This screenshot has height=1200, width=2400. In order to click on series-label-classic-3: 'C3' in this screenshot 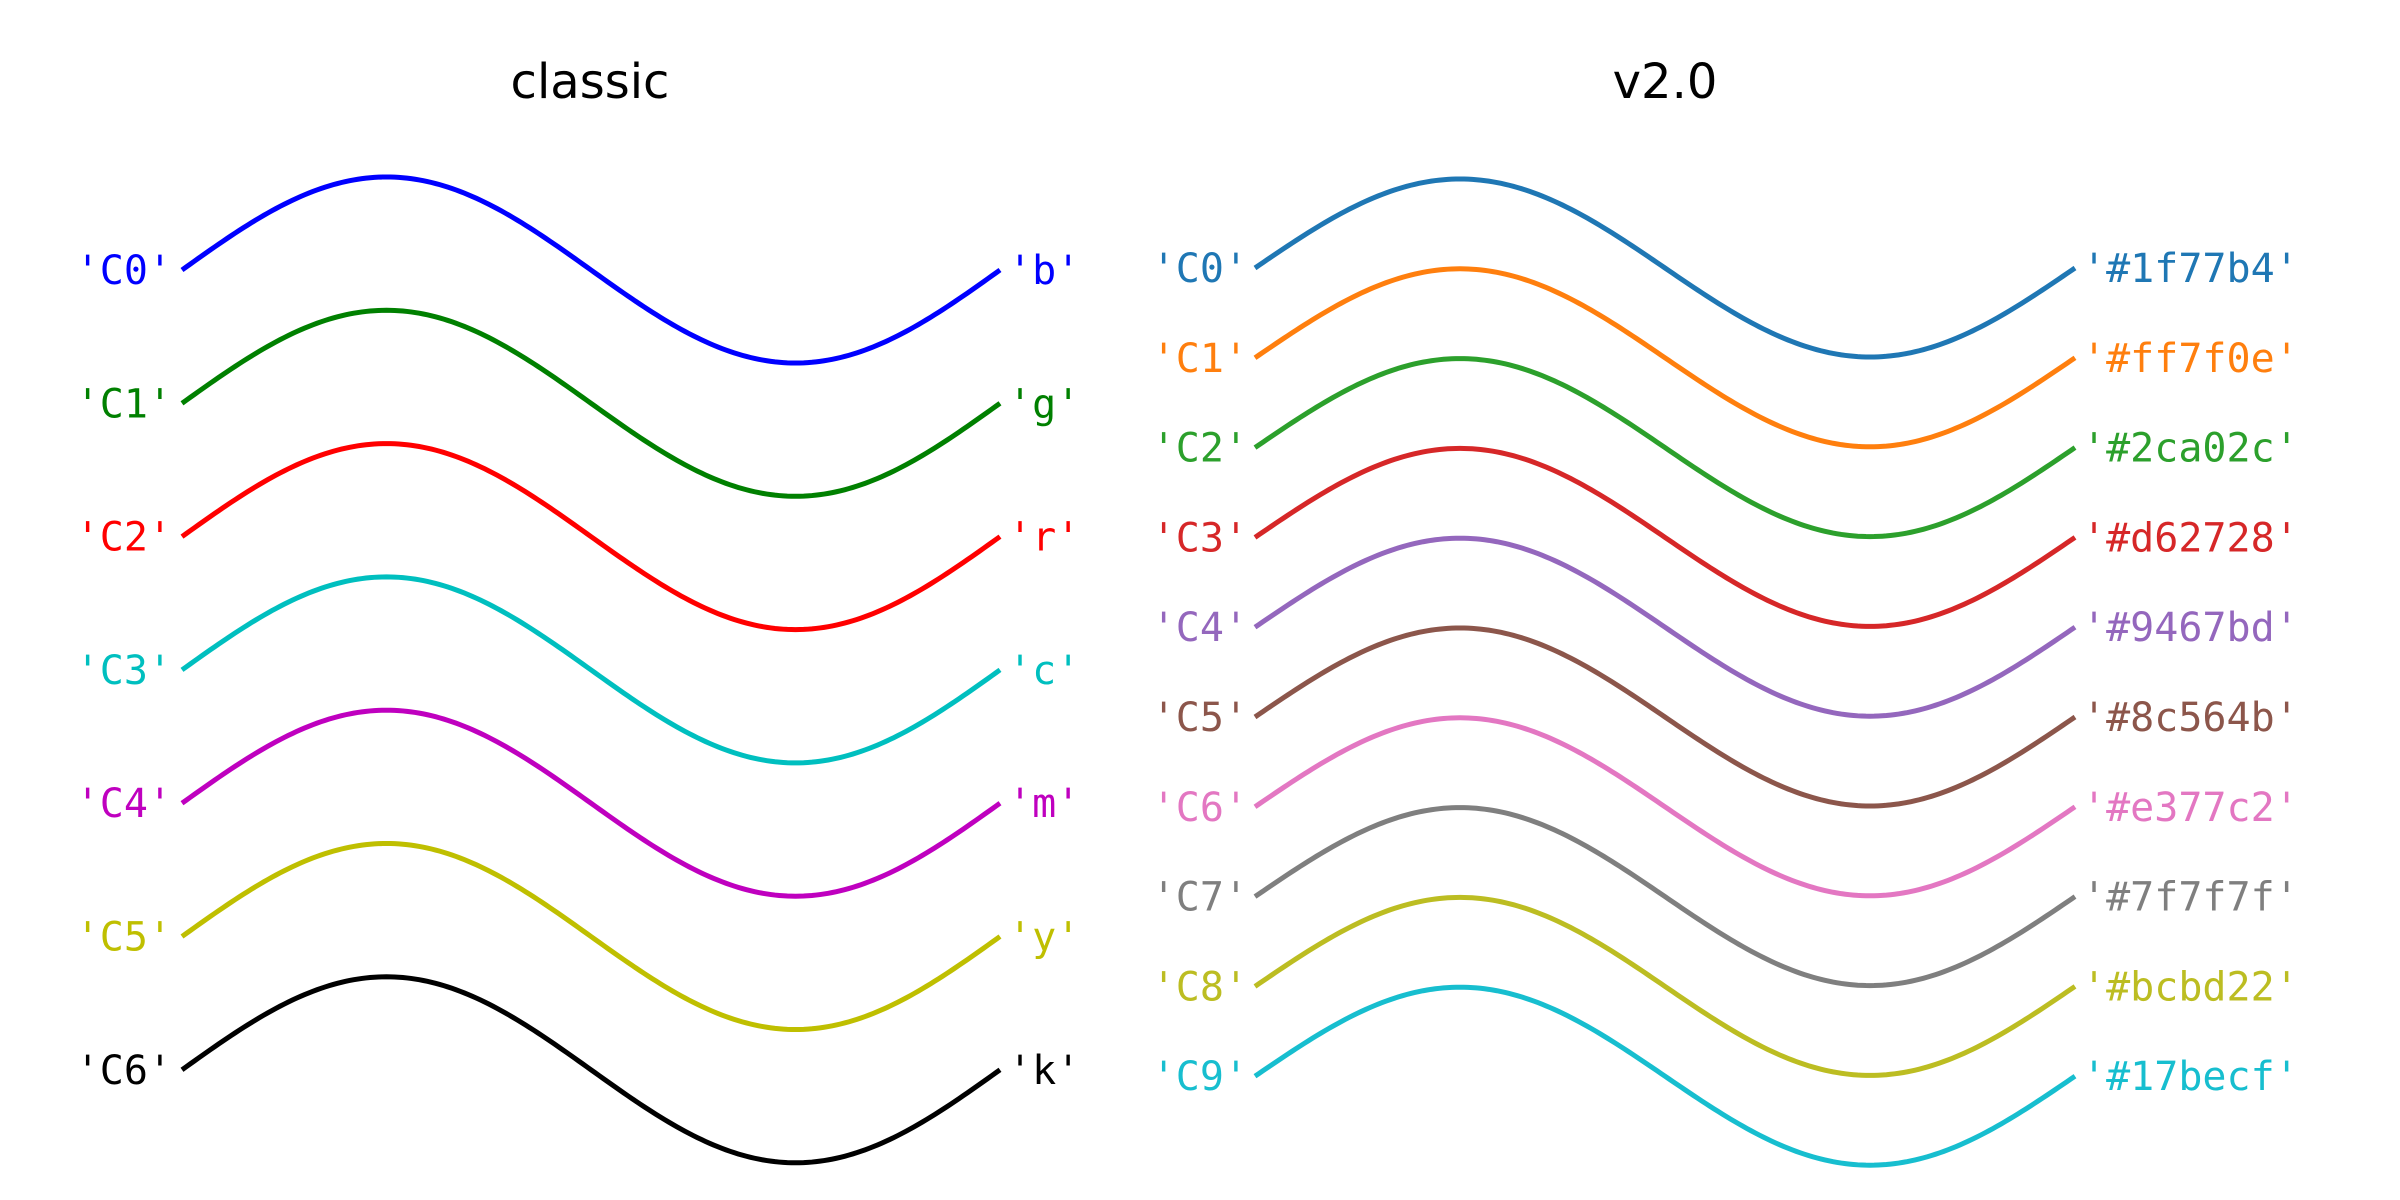, I will do `click(124, 671)`.